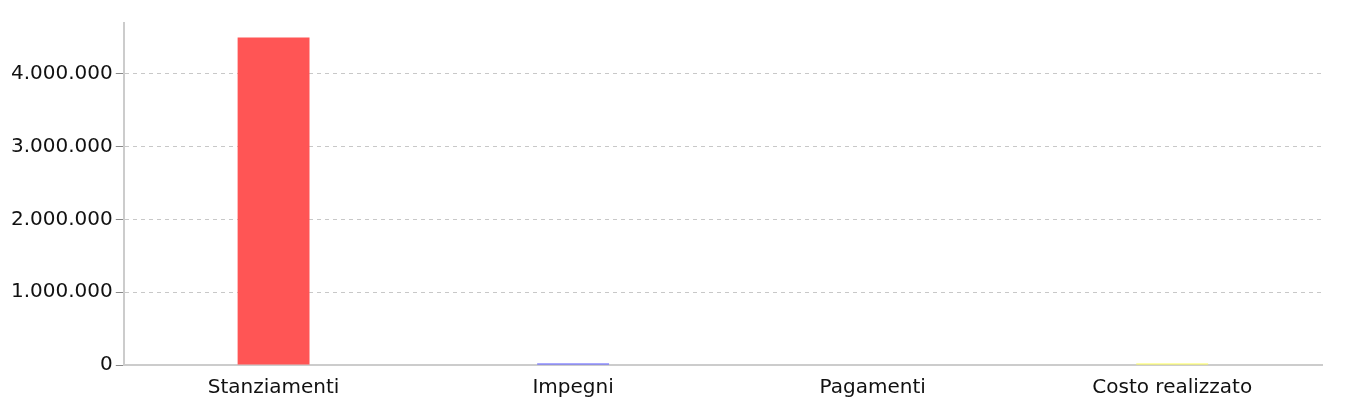  What do you see at coordinates (61, 72) in the screenshot?
I see `y-tick-label: 4.000.000` at bounding box center [61, 72].